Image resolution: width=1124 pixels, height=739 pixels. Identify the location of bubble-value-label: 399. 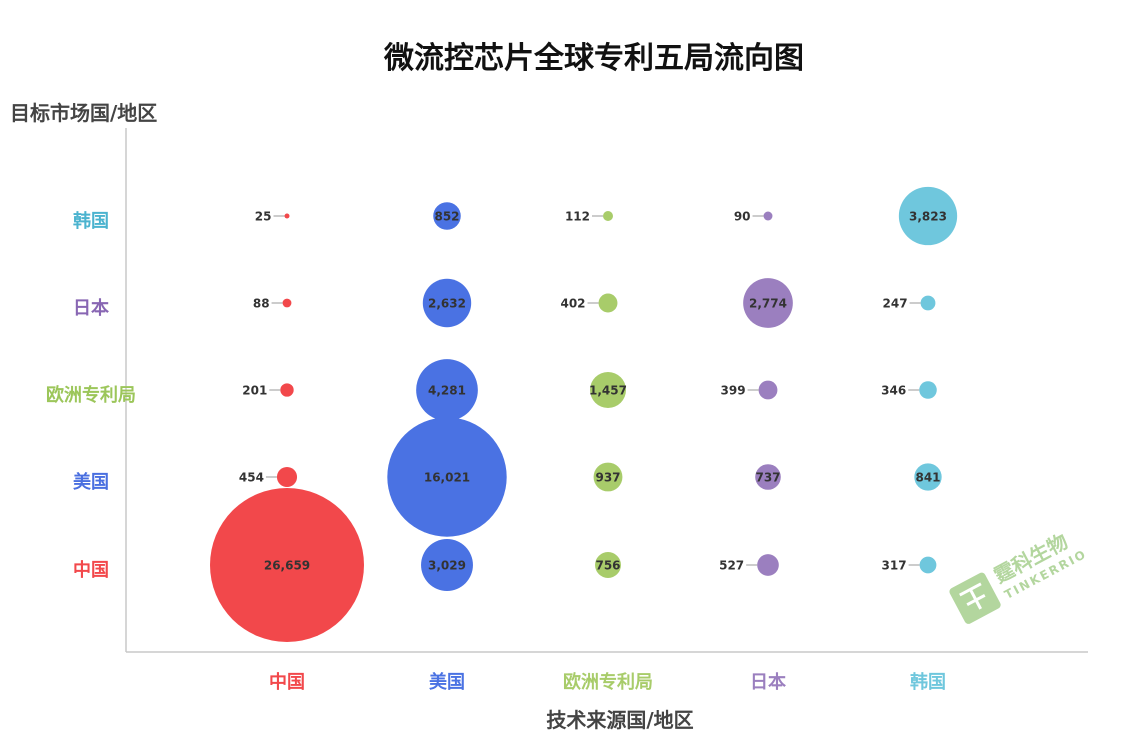
(733, 391).